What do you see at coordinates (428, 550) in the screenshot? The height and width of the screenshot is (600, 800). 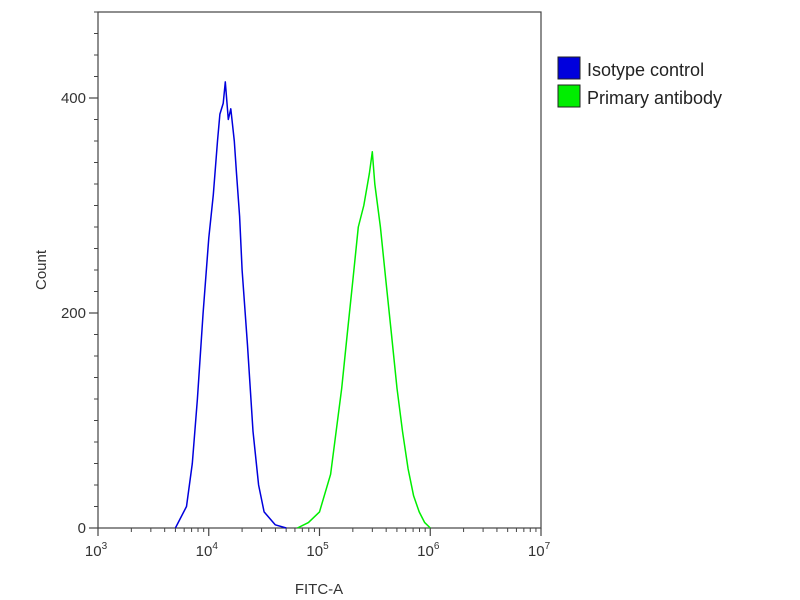 I see `x-tick-label: 10⁶` at bounding box center [428, 550].